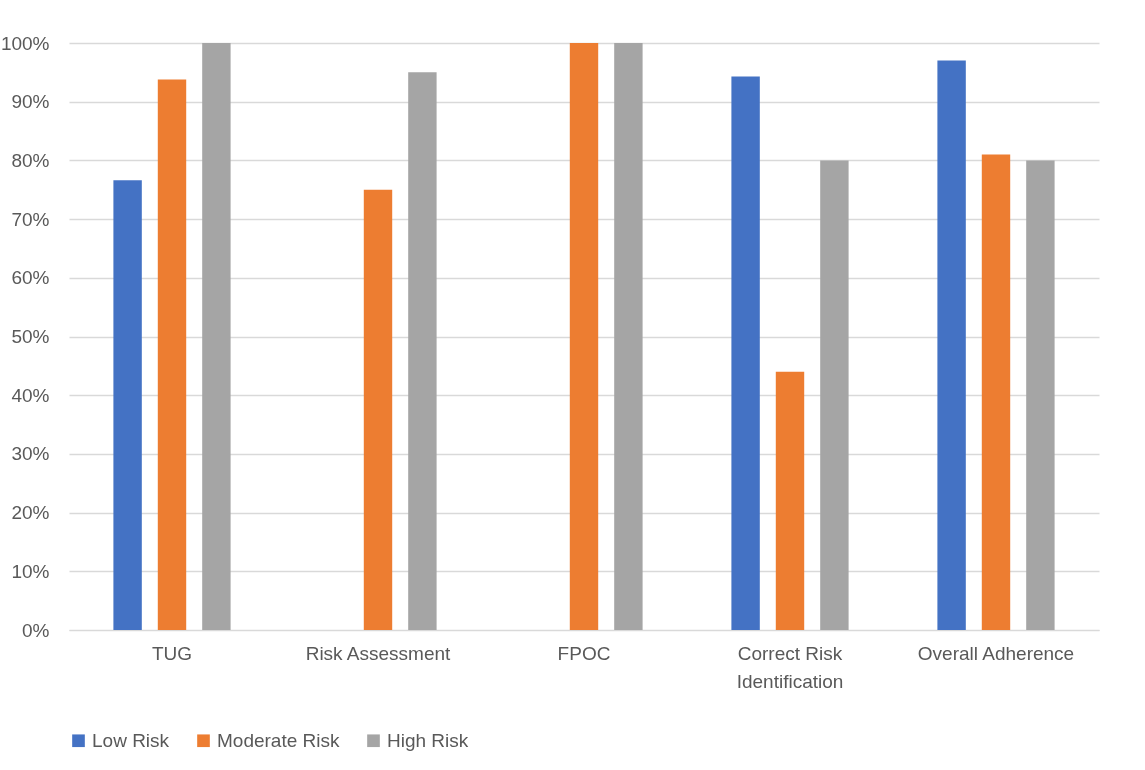 This screenshot has width=1145, height=770. I want to click on y-tick-label: 30%, so click(30, 454).